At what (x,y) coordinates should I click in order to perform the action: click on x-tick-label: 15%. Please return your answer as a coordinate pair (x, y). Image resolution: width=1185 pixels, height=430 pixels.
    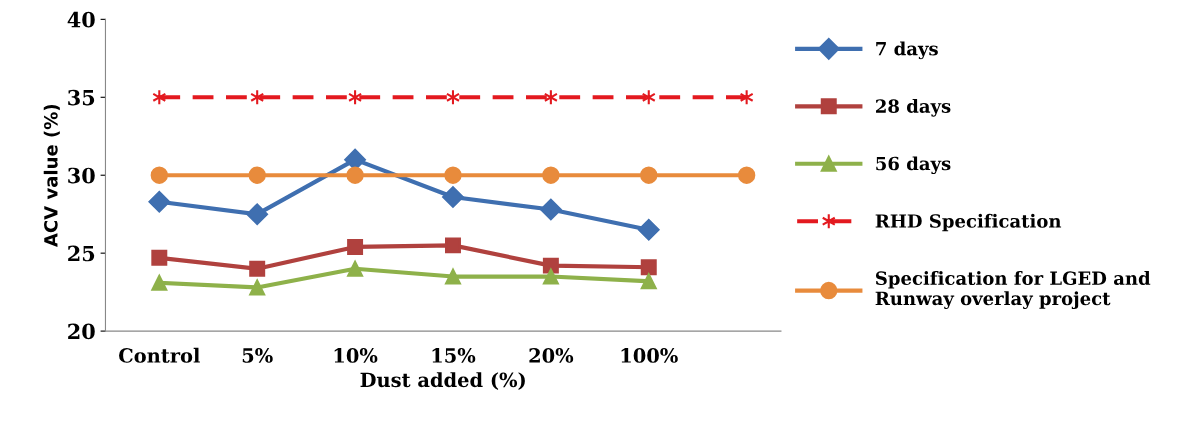
    Looking at the image, I should click on (454, 355).